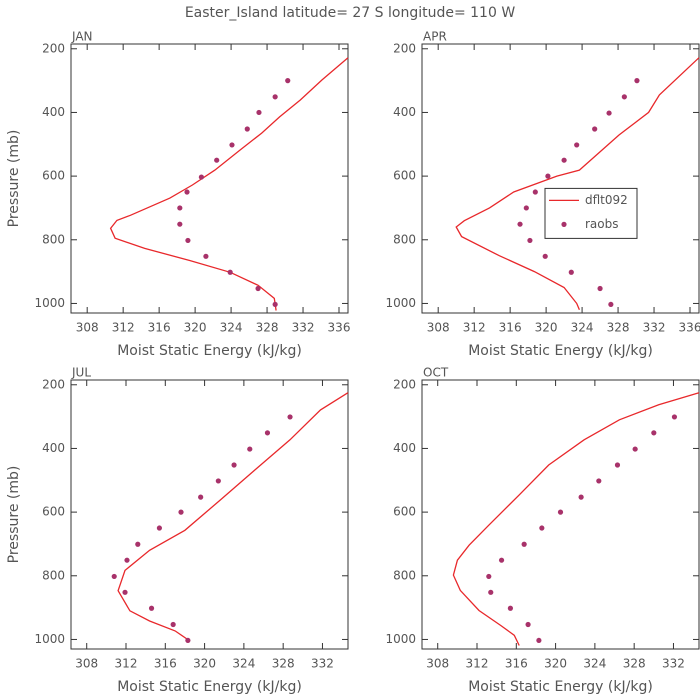 Image resolution: width=700 pixels, height=700 pixels. What do you see at coordinates (564, 224) in the screenshot?
I see `legend-swatch` at bounding box center [564, 224].